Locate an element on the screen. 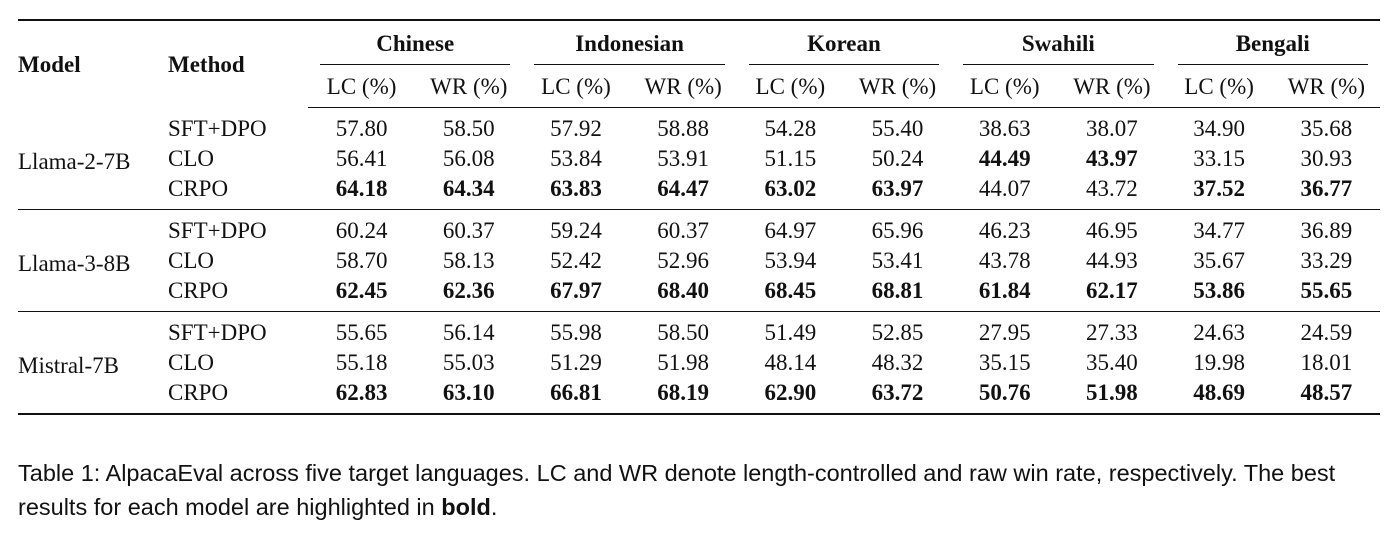  header-model: Model is located at coordinates (93, 63).